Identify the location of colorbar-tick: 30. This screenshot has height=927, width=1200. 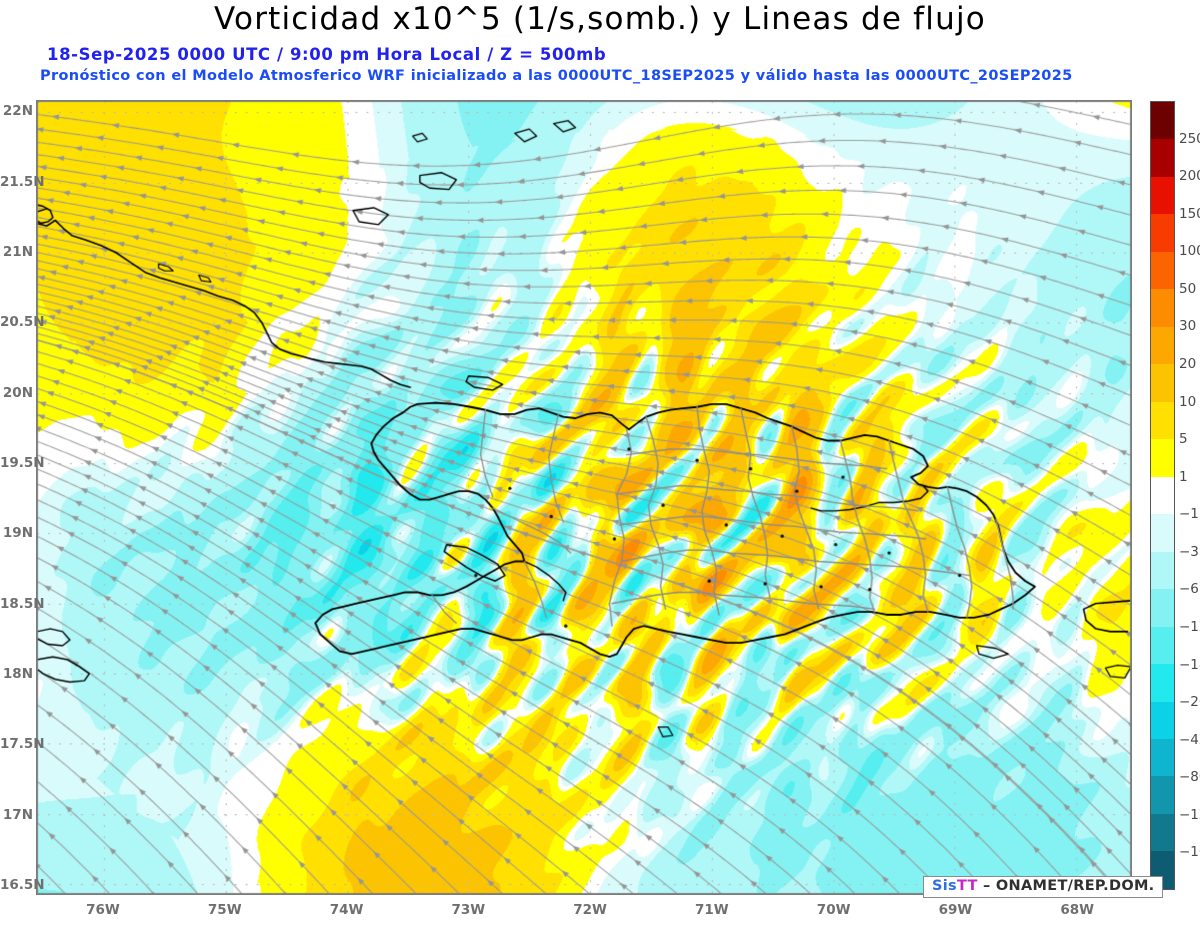
(1188, 326).